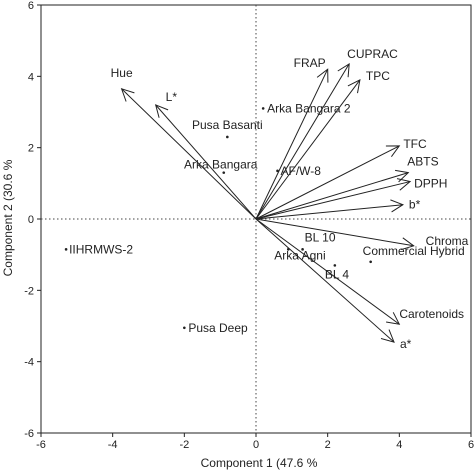 Image resolution: width=474 pixels, height=470 pixels. Describe the element at coordinates (399, 445) in the screenshot. I see `x-tick-label: 4` at that location.